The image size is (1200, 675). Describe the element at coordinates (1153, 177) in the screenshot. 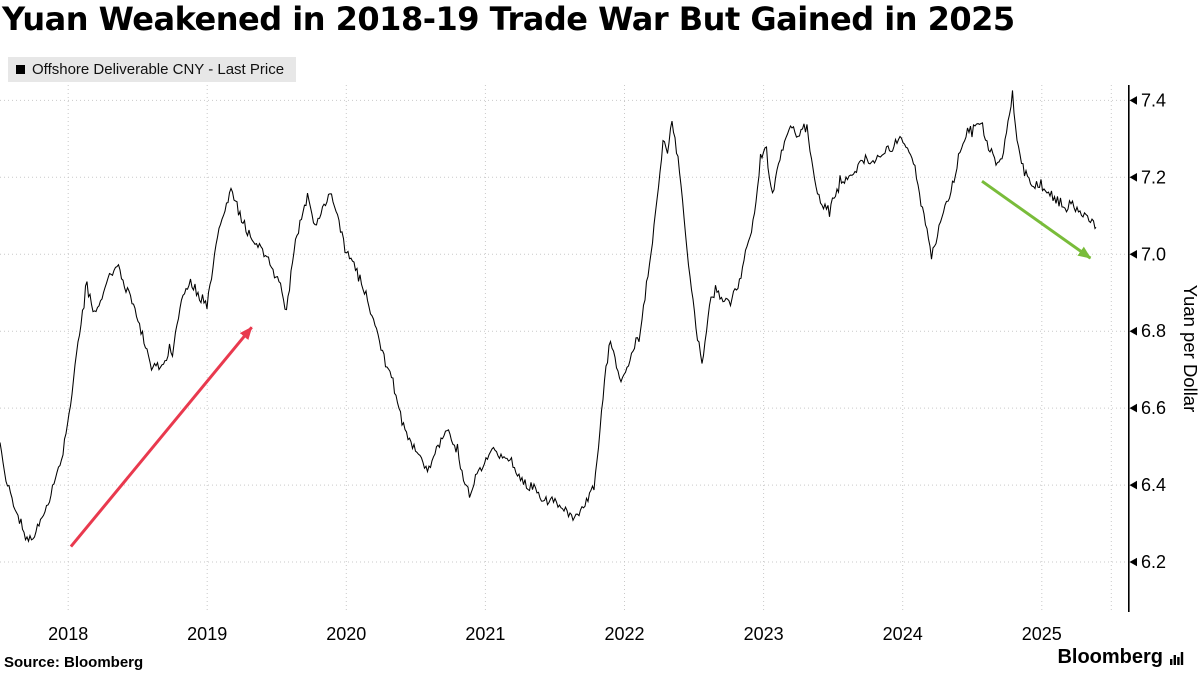

I see `y-tick-label: 7.2` at that location.